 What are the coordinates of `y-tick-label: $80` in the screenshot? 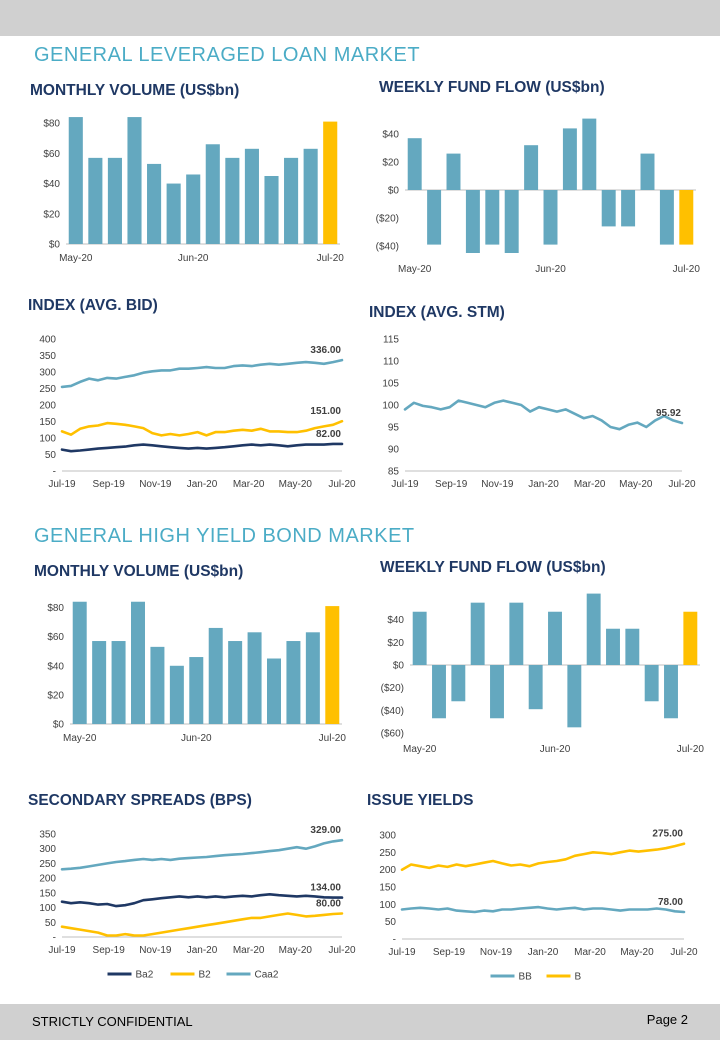 It's located at (51, 124).